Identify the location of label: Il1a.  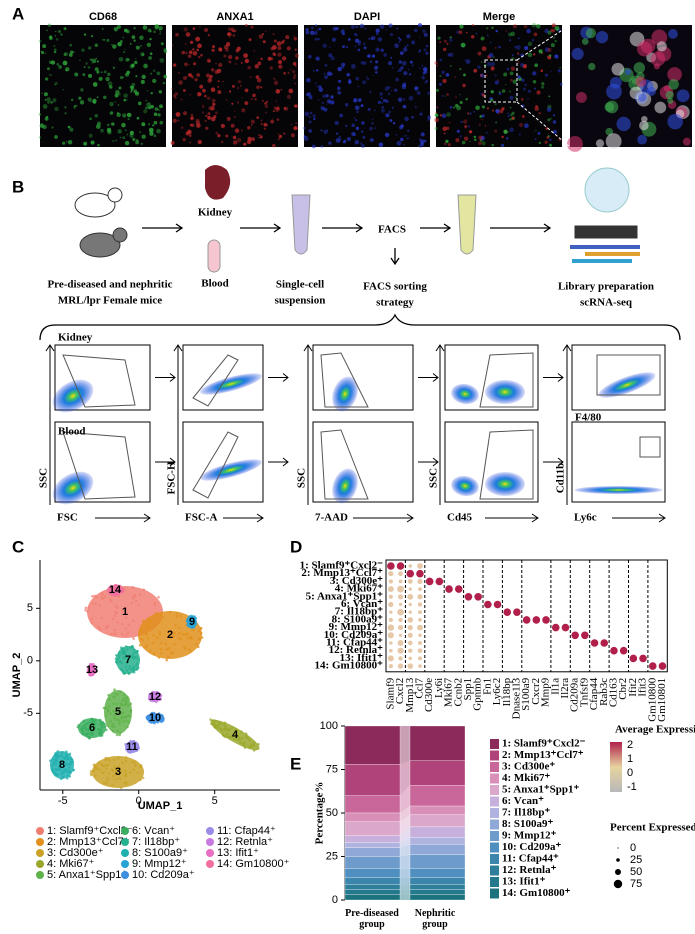
(555, 686).